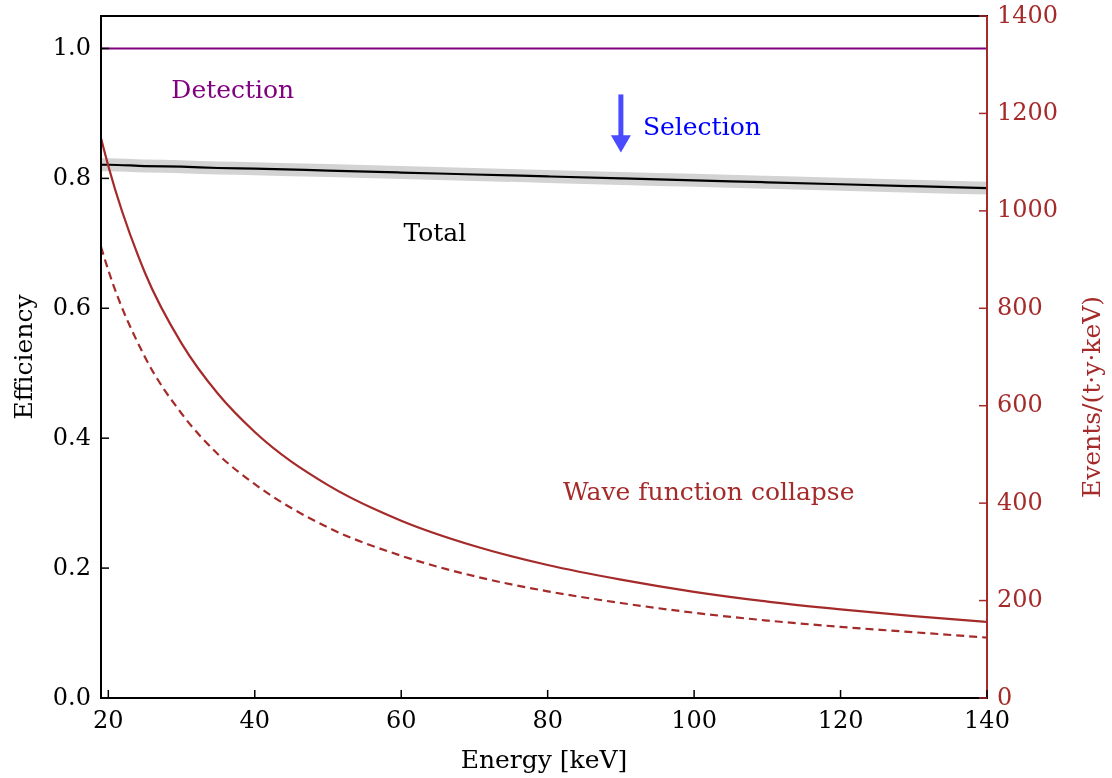 Image resolution: width=1112 pixels, height=778 pixels. I want to click on y-tick-label: 0.4, so click(71, 436).